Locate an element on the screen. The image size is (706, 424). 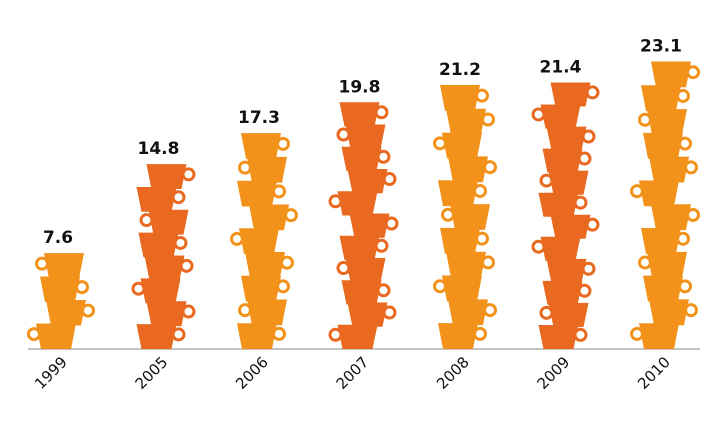
value-label: 23.1 is located at coordinates (661, 46).